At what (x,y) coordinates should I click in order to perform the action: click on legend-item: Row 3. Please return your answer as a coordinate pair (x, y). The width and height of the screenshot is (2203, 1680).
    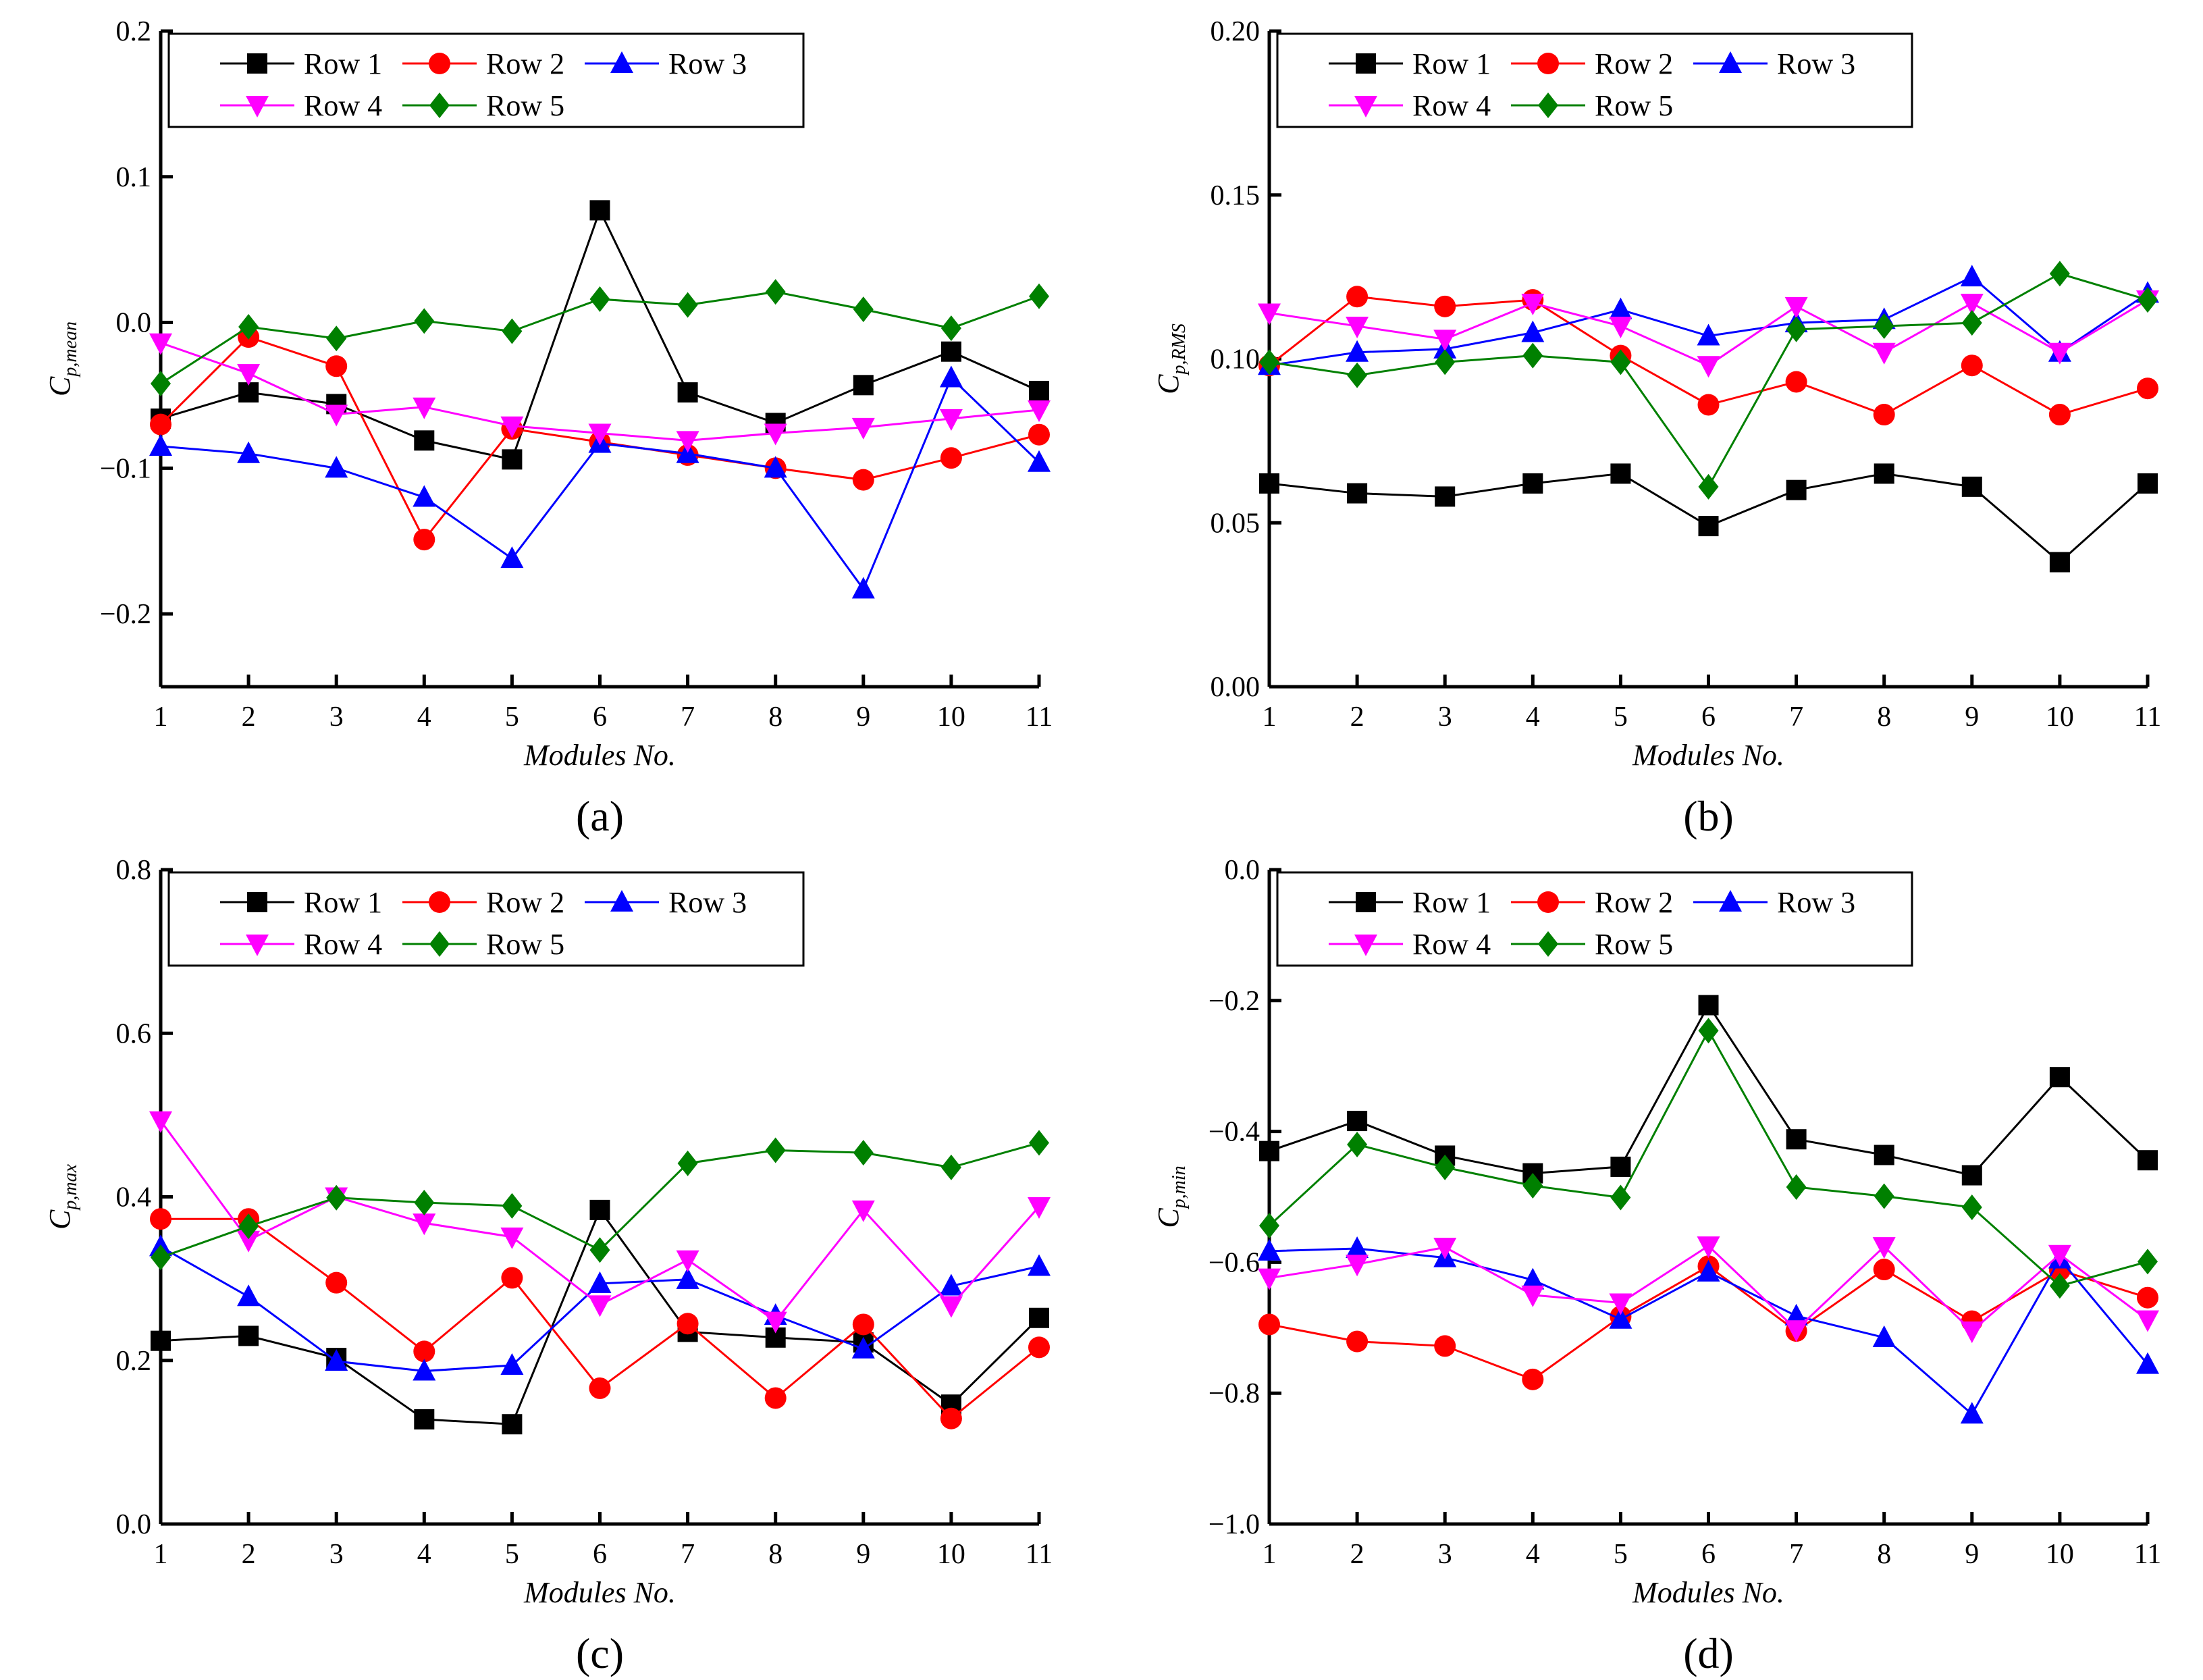
    Looking at the image, I should click on (666, 903).